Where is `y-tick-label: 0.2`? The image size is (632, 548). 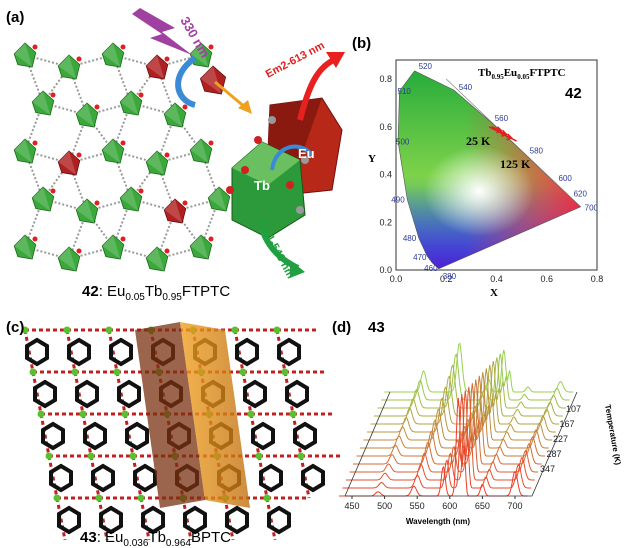
y-tick-label: 0.2 is located at coordinates (385, 222).